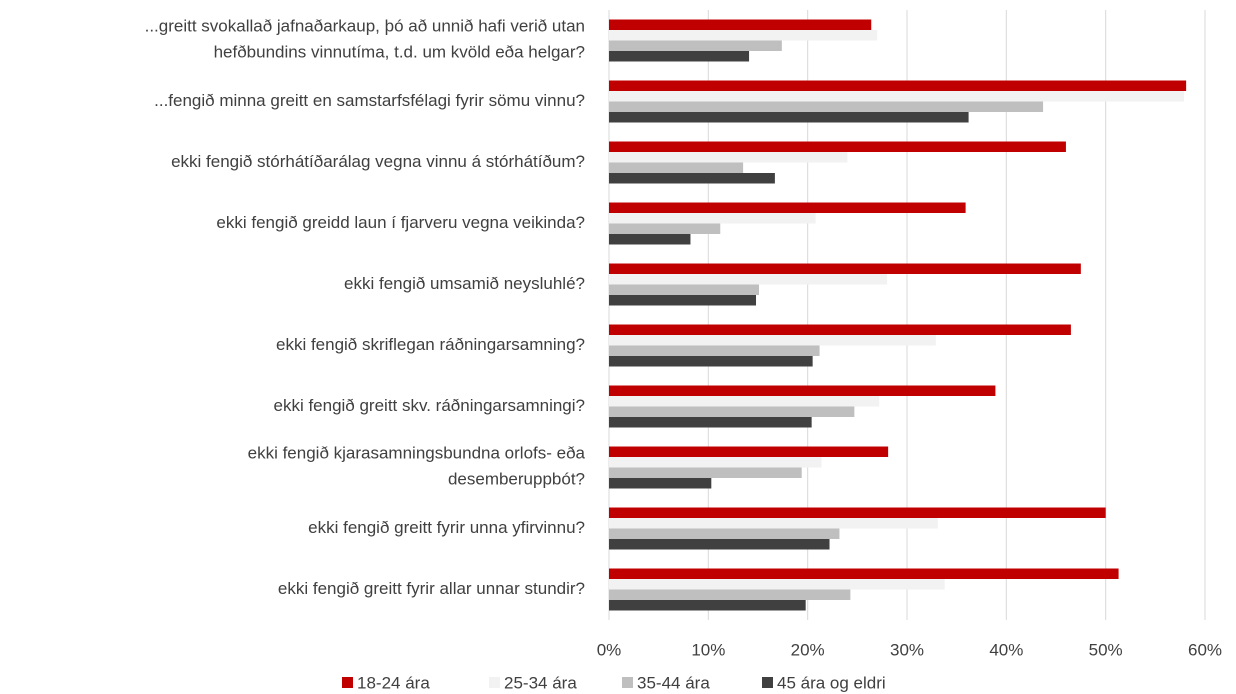 Image resolution: width=1236 pixels, height=694 pixels. I want to click on x-tick-label: 50%, so click(1106, 649).